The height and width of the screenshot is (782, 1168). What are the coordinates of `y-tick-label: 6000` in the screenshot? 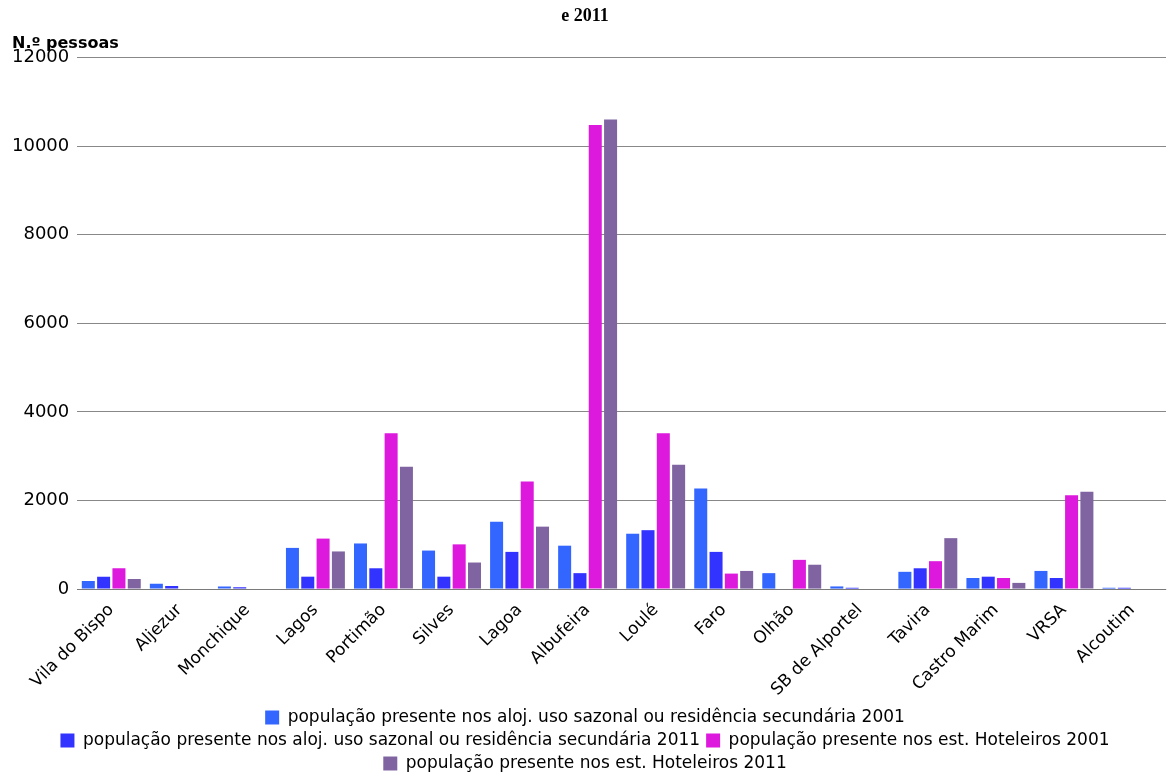 It's located at (46, 322).